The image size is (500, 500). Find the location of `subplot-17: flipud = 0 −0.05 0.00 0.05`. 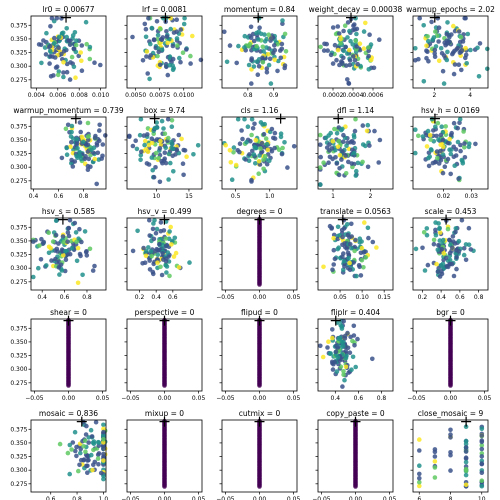

subplot-17: flipud = 0 −0.05 0.00 0.05 is located at coordinates (258, 355).